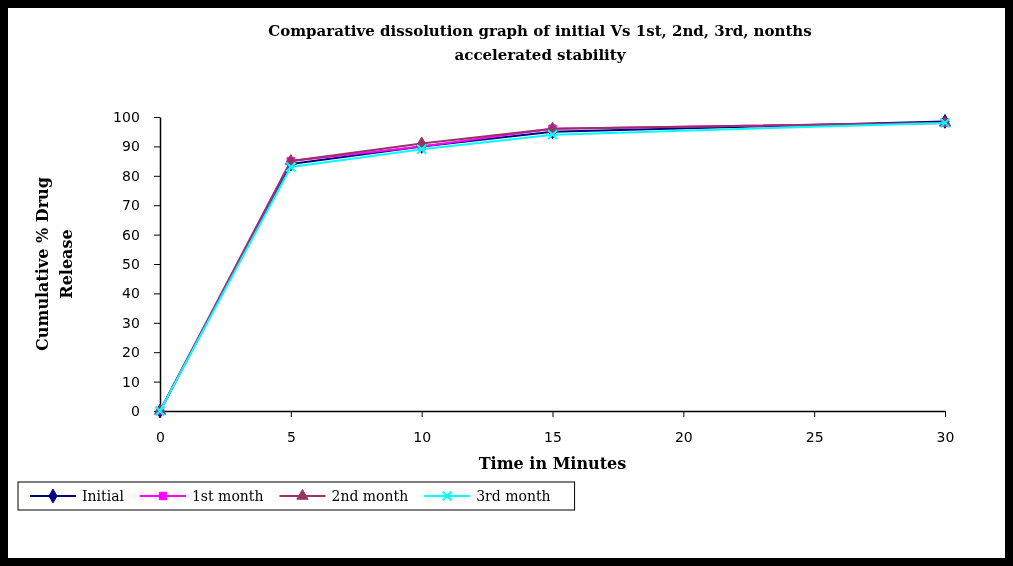 The image size is (1013, 566). I want to click on y-tick-label: 70, so click(130, 205).